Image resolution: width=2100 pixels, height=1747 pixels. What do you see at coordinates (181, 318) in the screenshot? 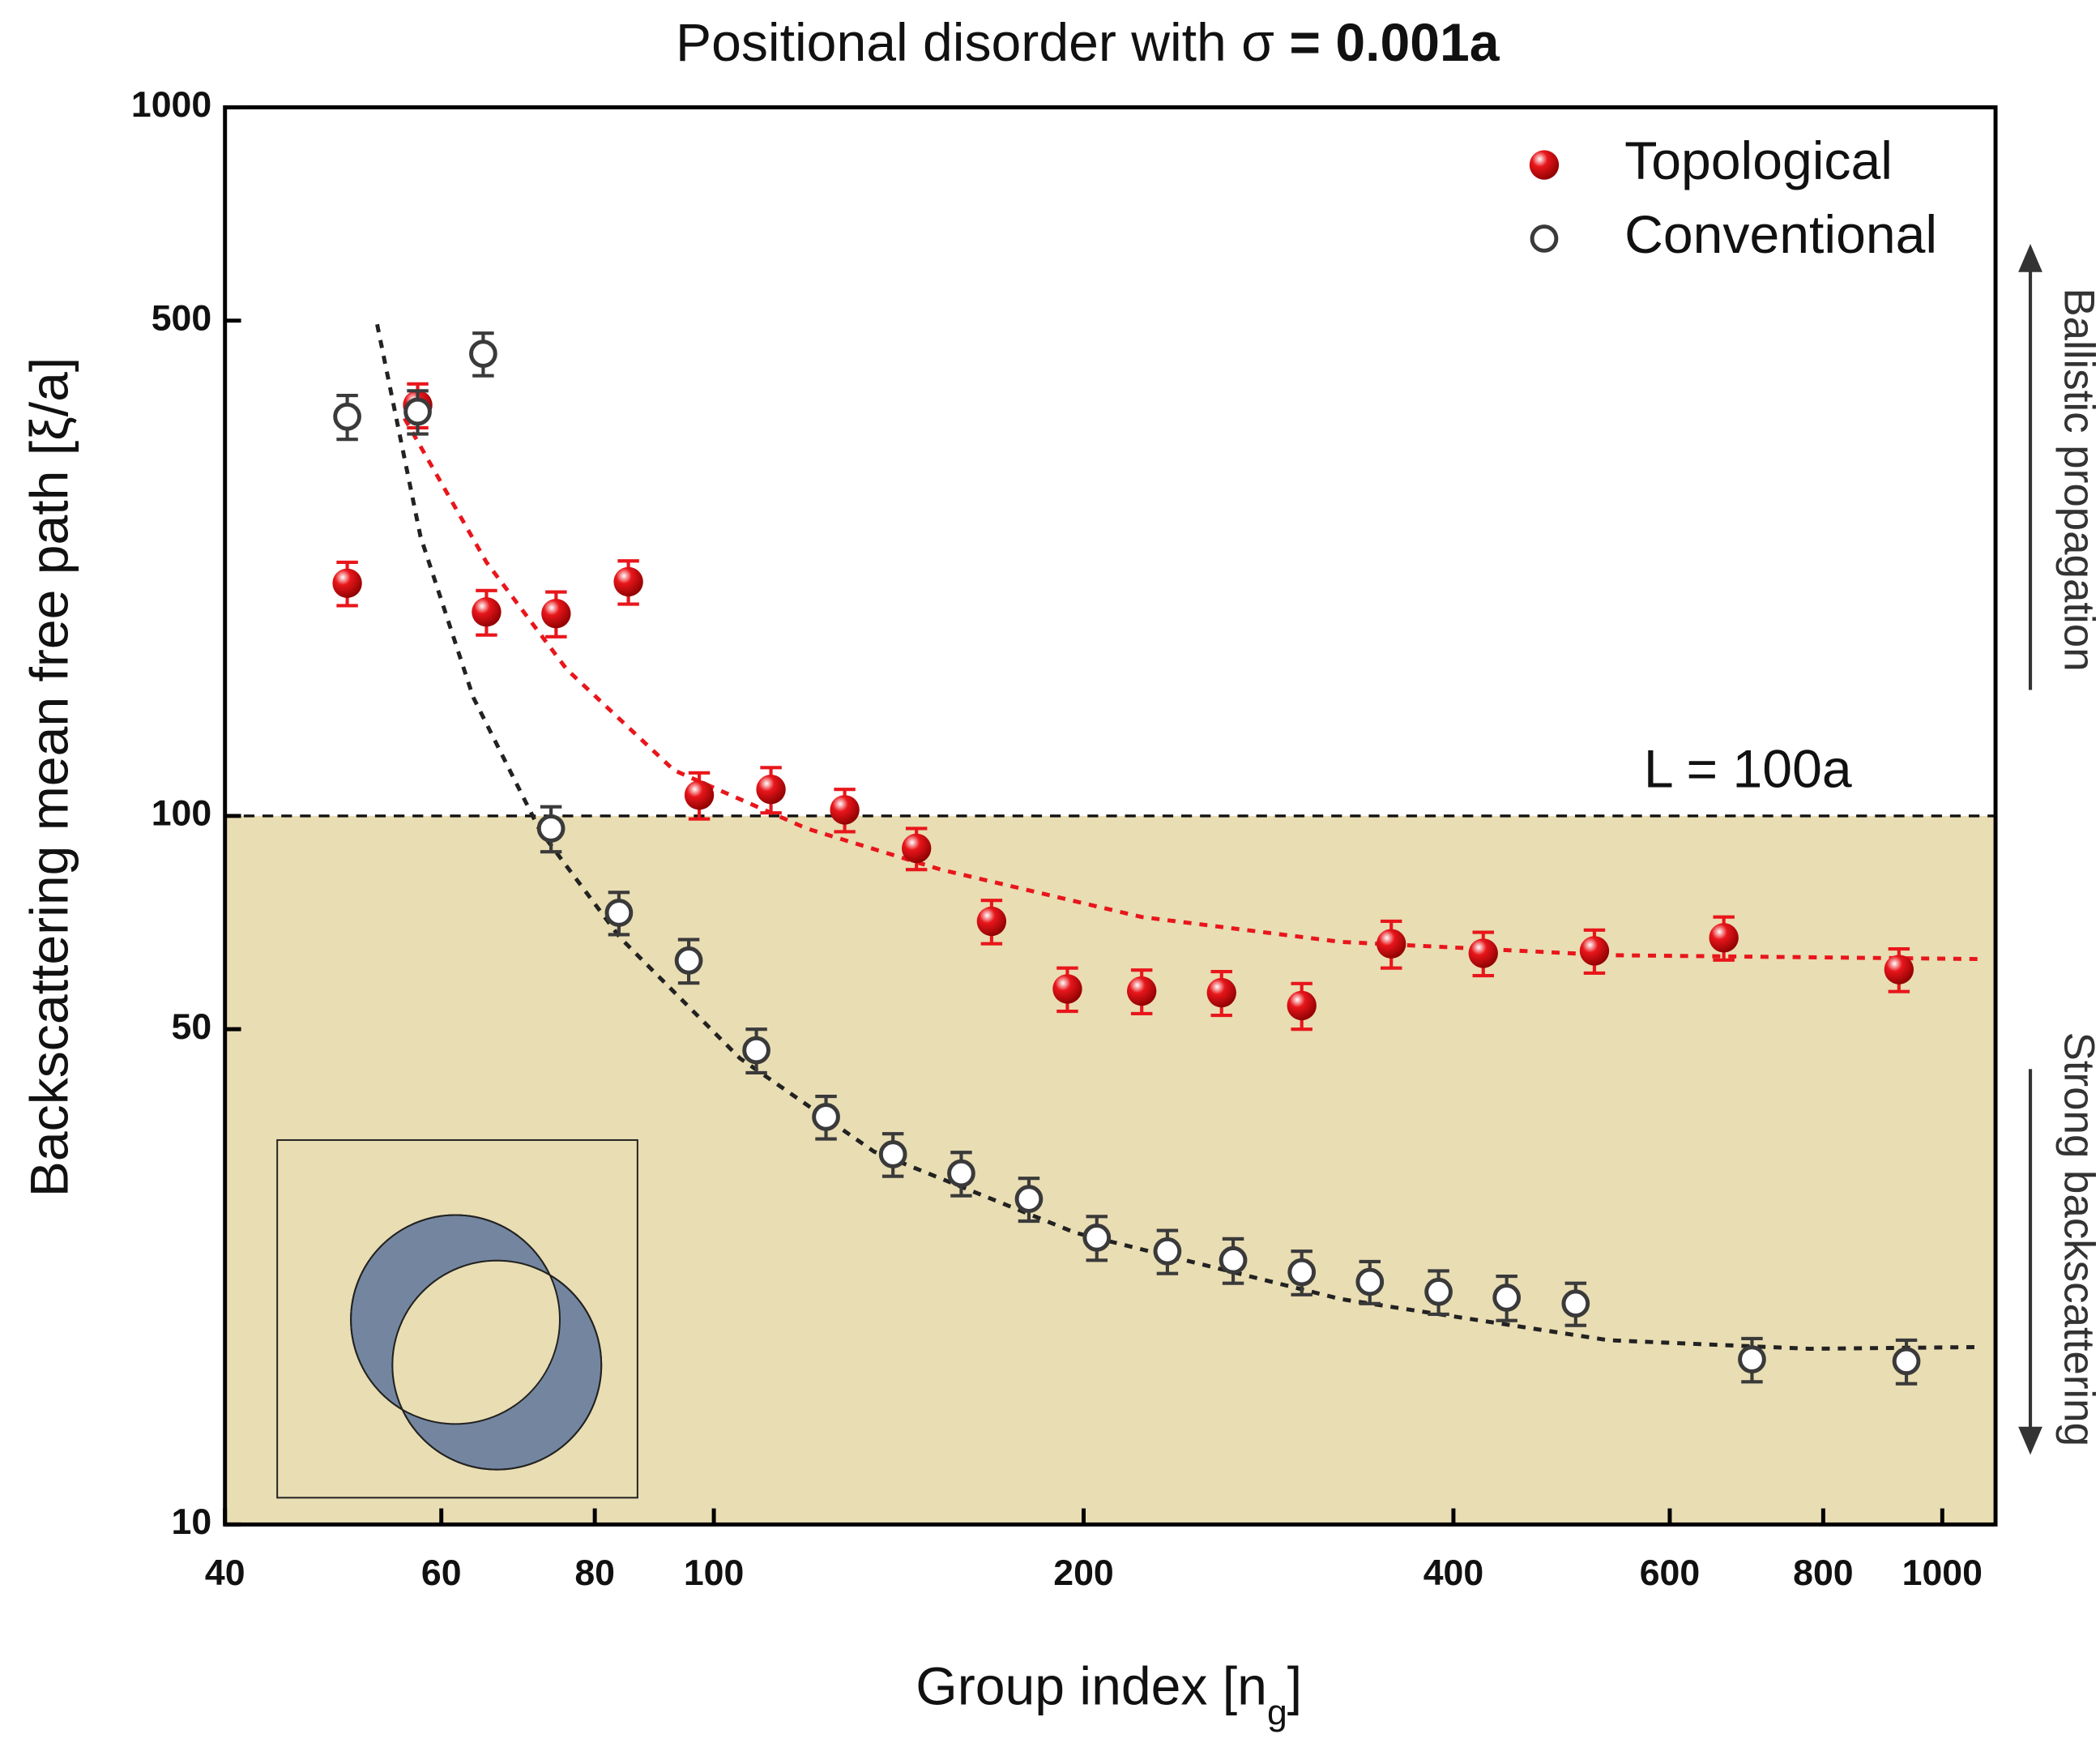
I see `y-tick-label: 500` at bounding box center [181, 318].